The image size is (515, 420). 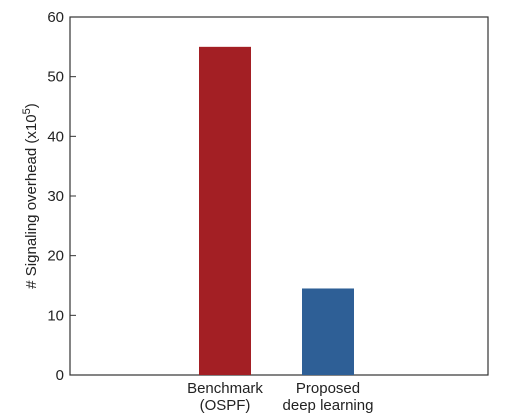 What do you see at coordinates (60, 375) in the screenshot?
I see `y-tick-label: 0` at bounding box center [60, 375].